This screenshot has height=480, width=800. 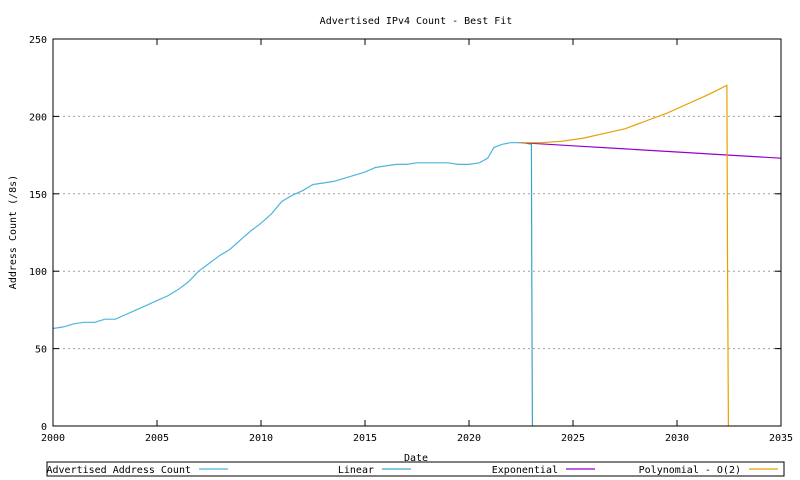 What do you see at coordinates (677, 438) in the screenshot?
I see `x-tick-label: 2030` at bounding box center [677, 438].